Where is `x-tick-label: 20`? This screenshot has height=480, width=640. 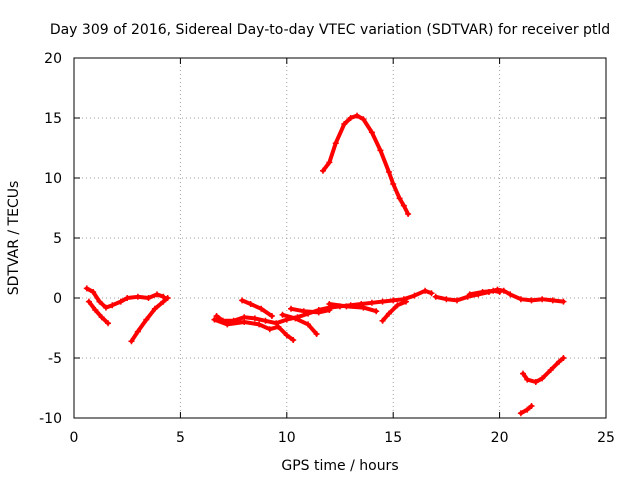 x-tick-label: 20 is located at coordinates (500, 438).